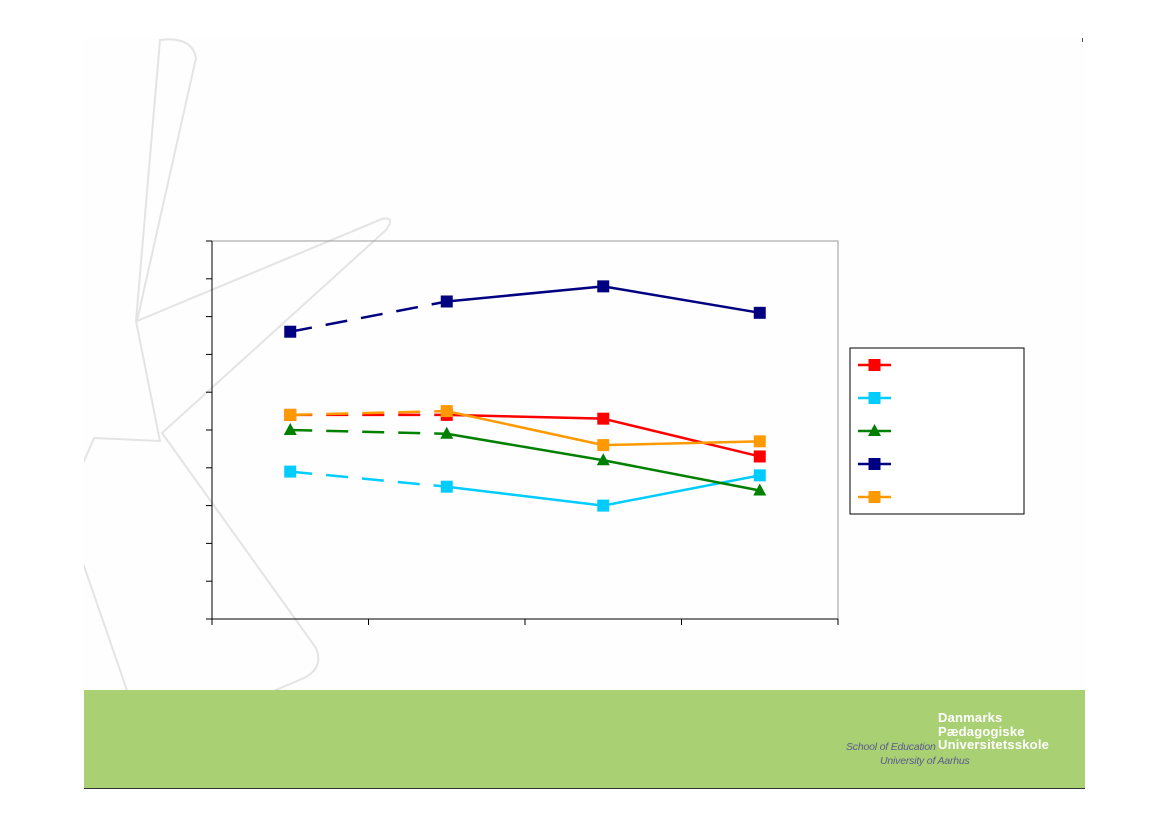 This screenshot has height=827, width=1169. I want to click on brand-line-1: Danmarks, so click(970, 717).